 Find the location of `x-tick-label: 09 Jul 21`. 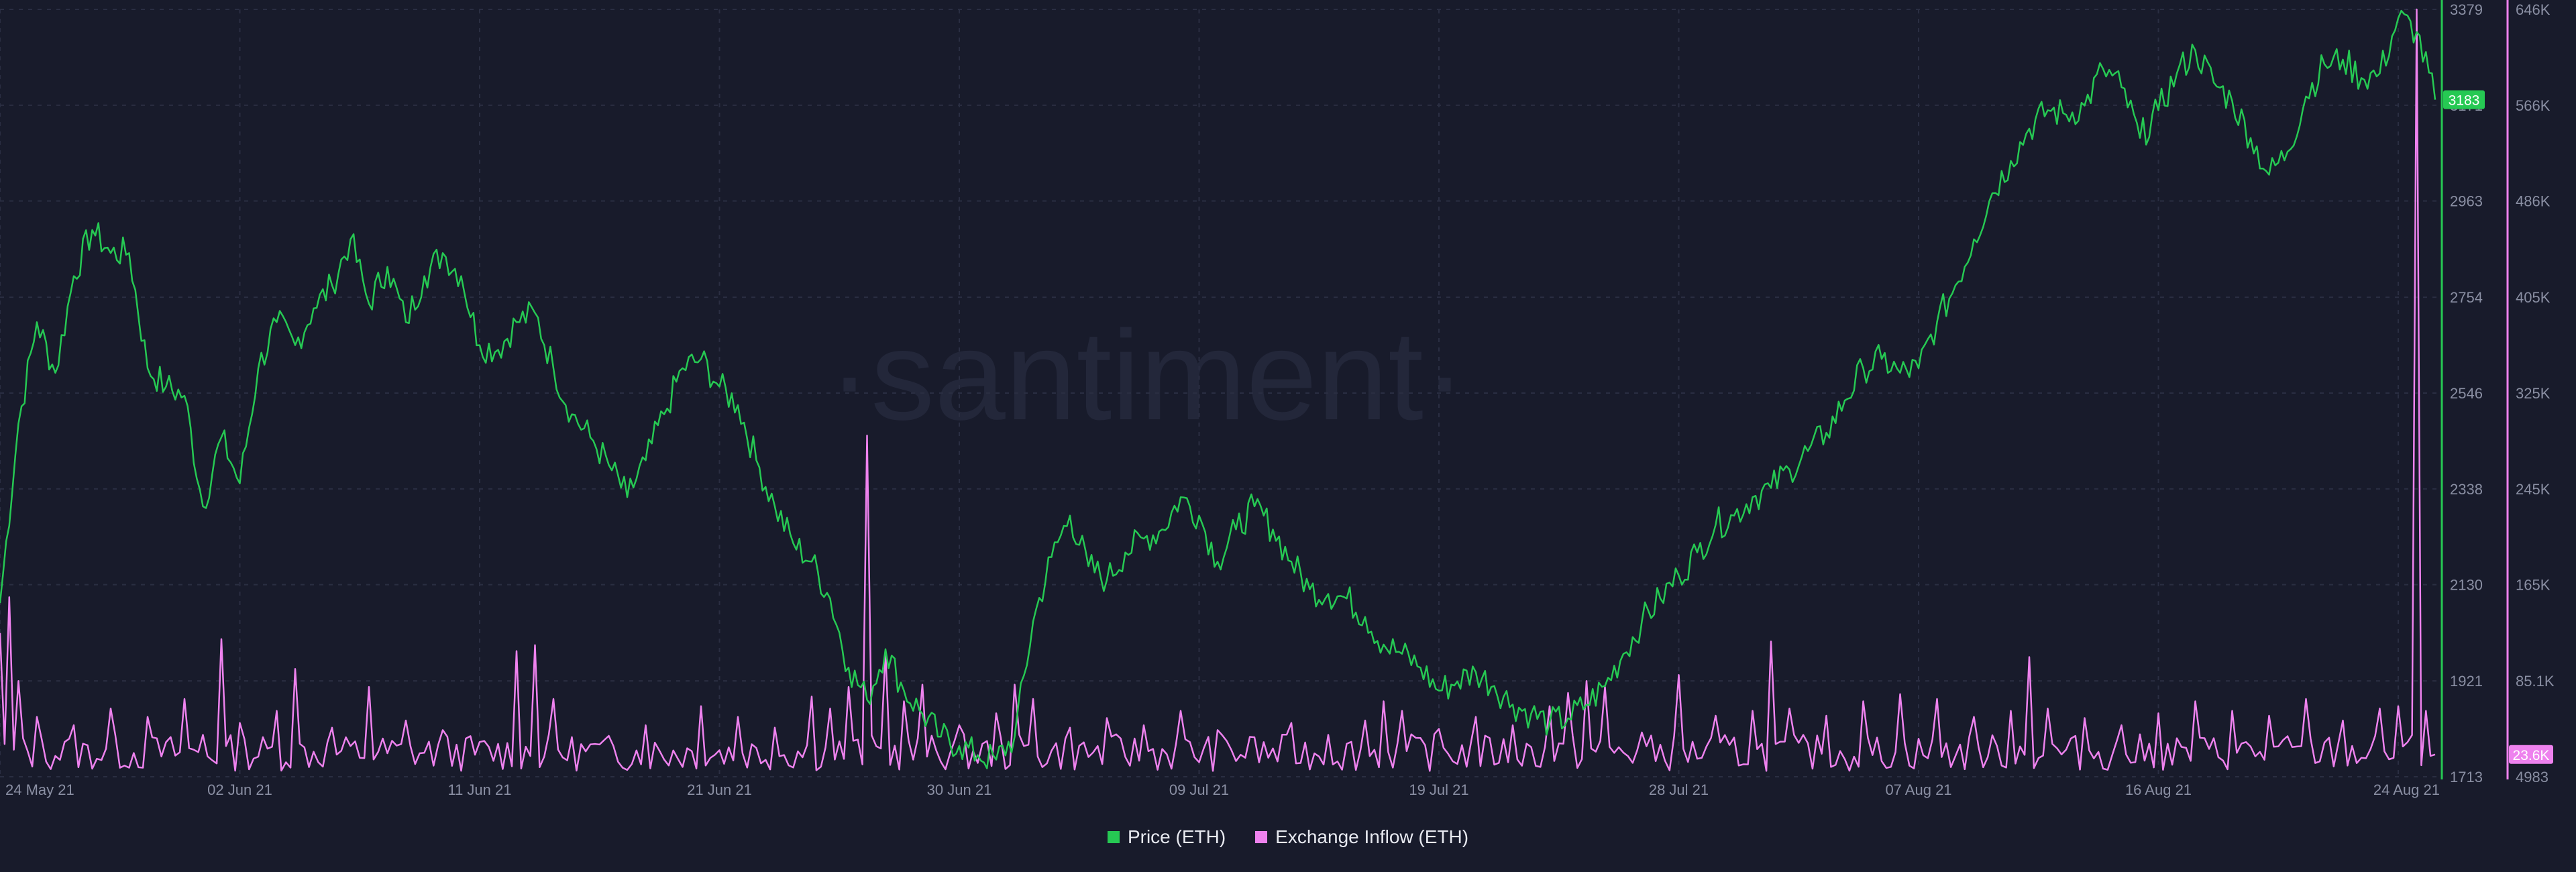

x-tick-label: 09 Jul 21 is located at coordinates (1199, 790).